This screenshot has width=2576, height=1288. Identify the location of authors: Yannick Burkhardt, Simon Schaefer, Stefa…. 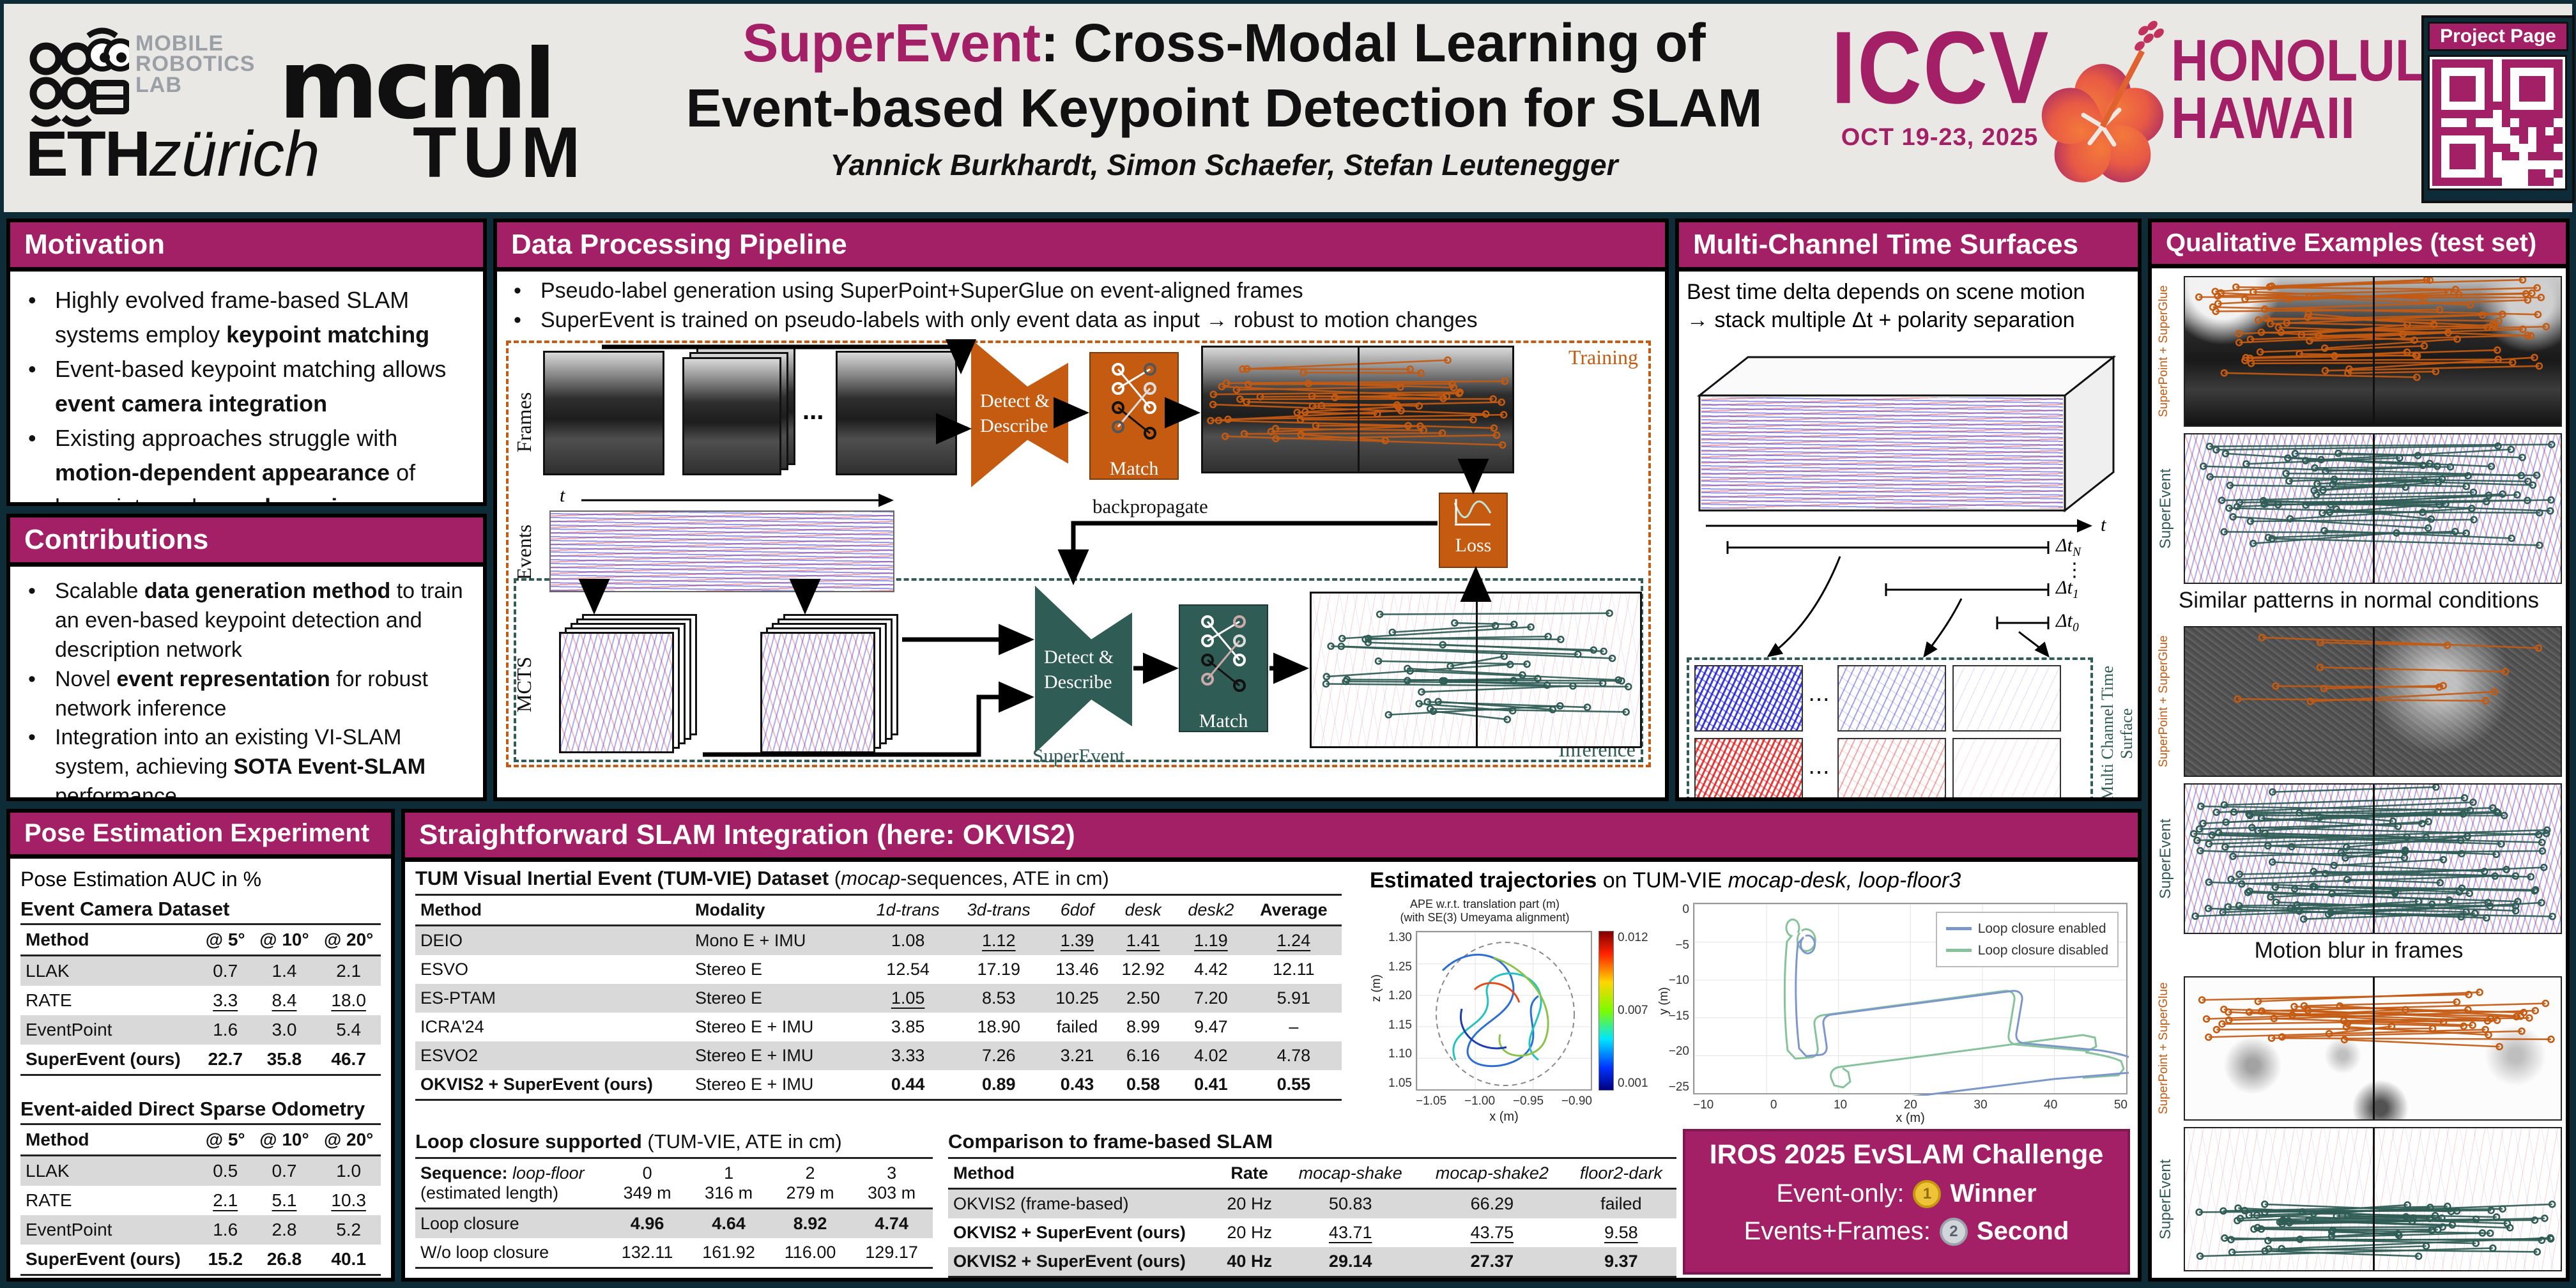
(1224, 164).